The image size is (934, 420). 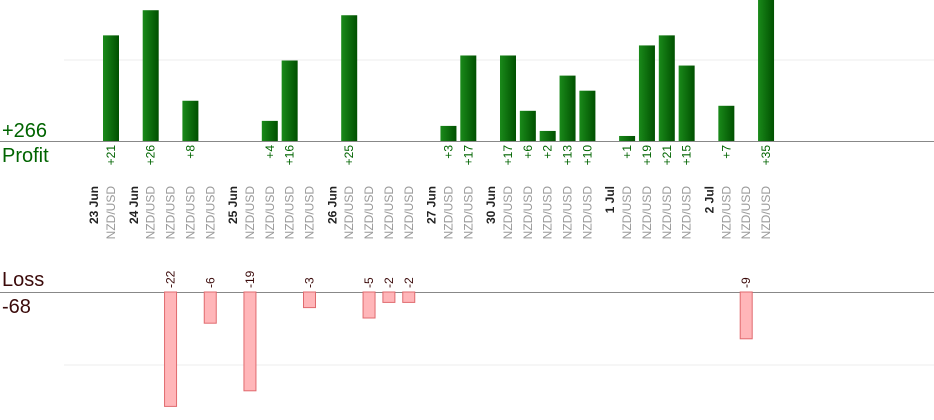 I want to click on loss-total: -68, so click(x=16, y=307).